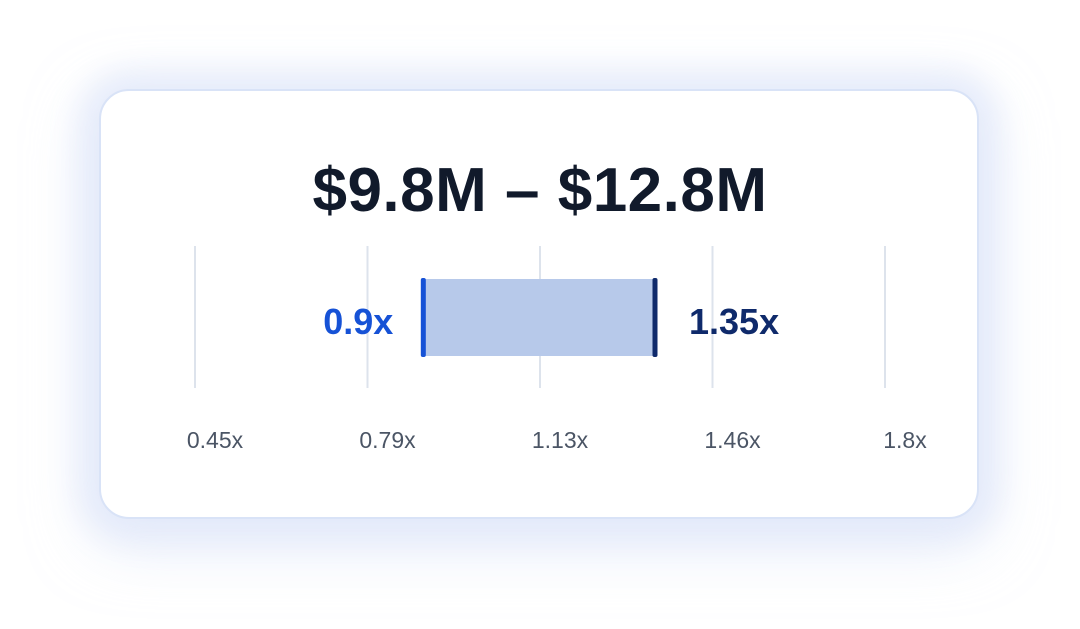 The width and height of the screenshot is (1080, 629). I want to click on range-low-label: 0.9x, so click(358, 321).